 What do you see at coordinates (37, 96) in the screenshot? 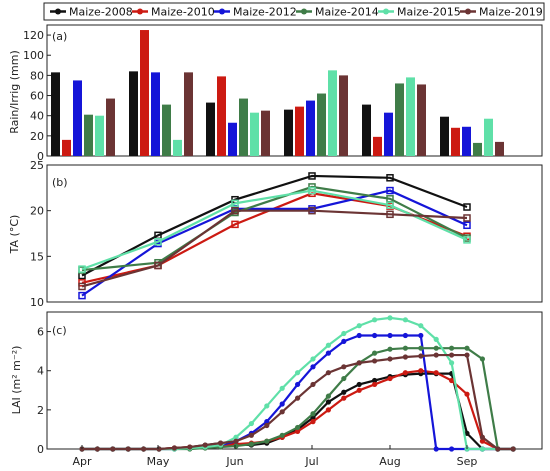
I see `panel-a-ytick-label: 60` at bounding box center [37, 96].